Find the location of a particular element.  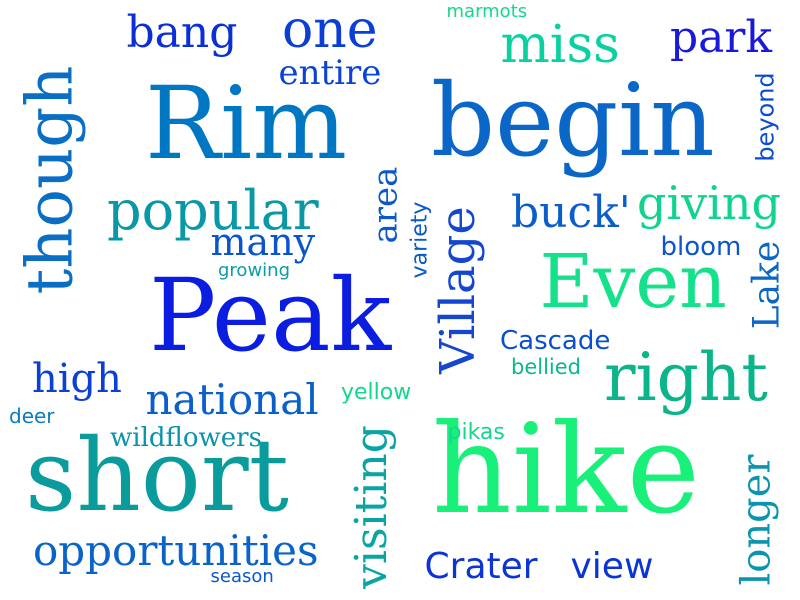

word-peak: Peak is located at coordinates (270, 315).